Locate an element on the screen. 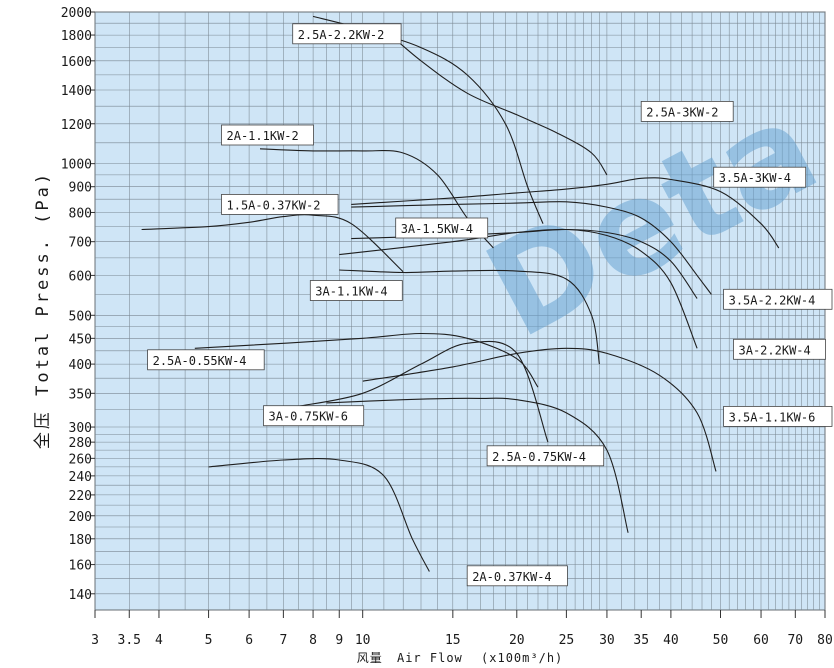 This screenshot has height=668, width=834. y-tick-label: 1200 is located at coordinates (76, 125).